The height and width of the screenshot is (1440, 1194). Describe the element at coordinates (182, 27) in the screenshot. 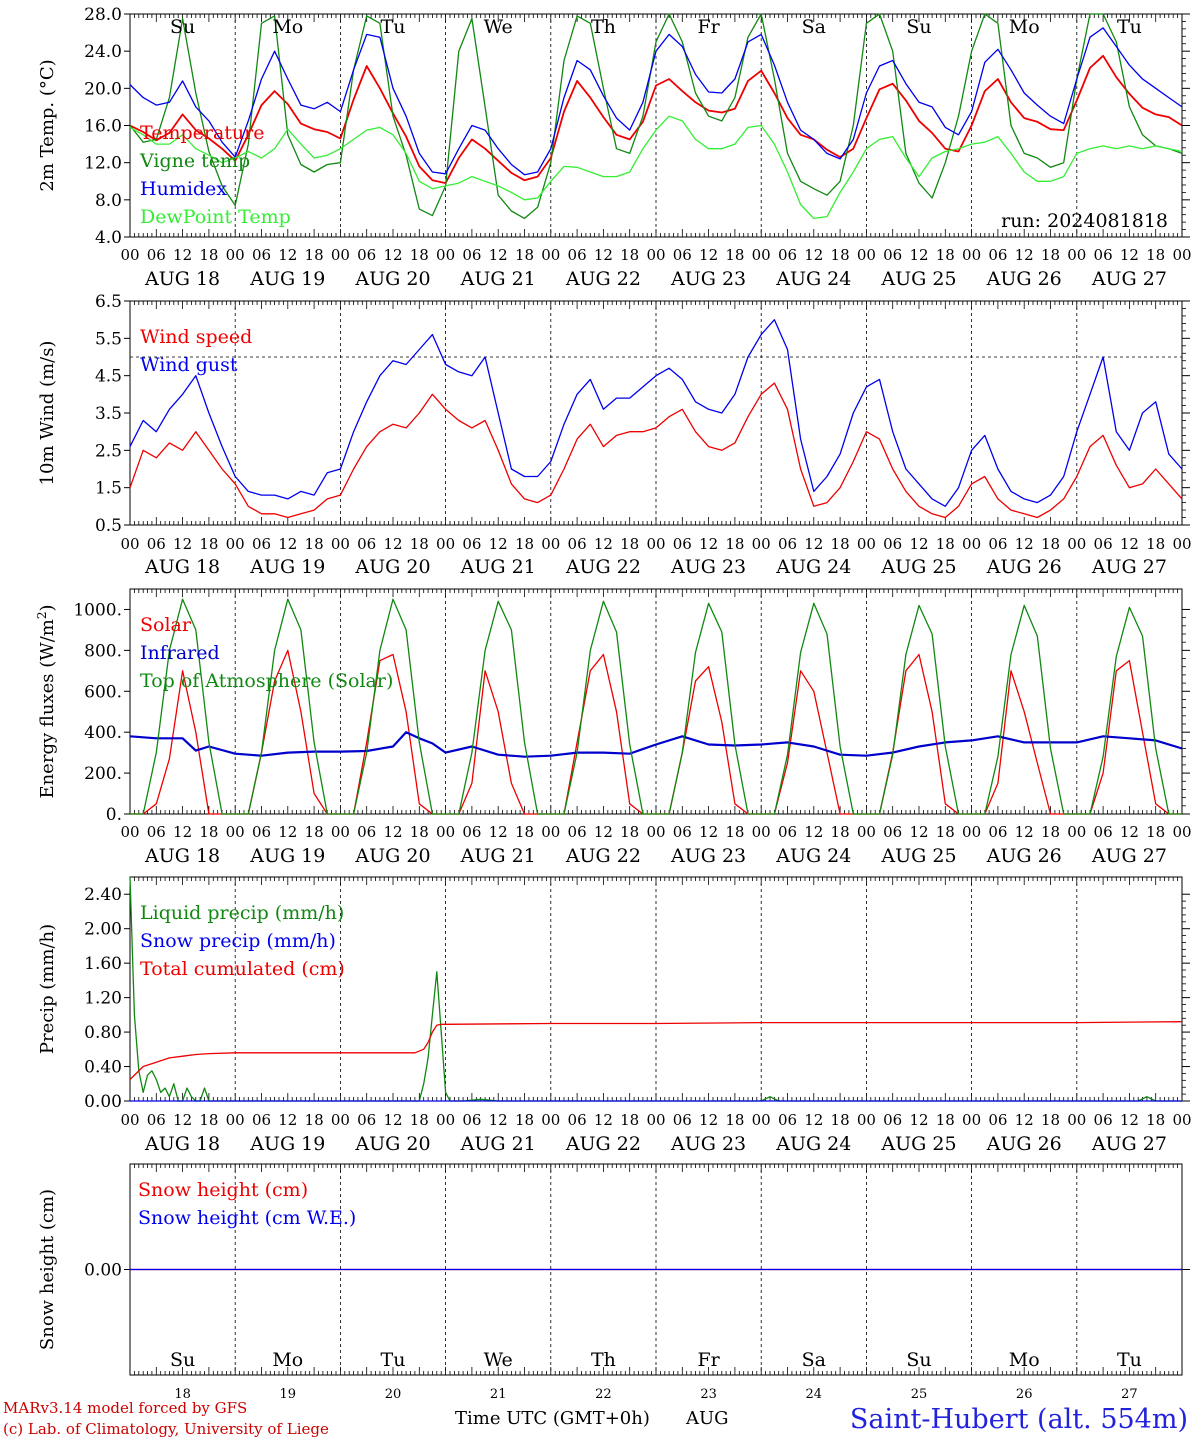

I see `weekday-label: Su` at that location.